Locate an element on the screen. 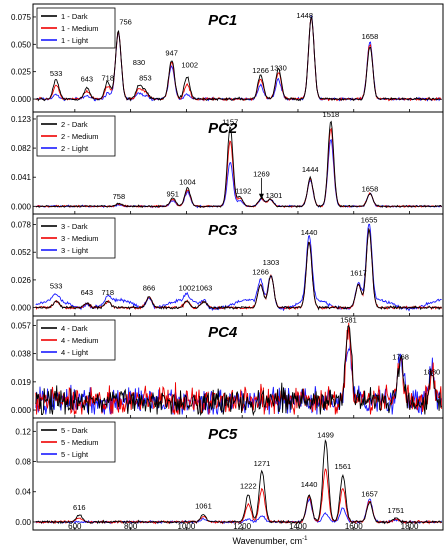 This screenshot has width=447, height=550. x-axis-label-text: Wavenumber, cm is located at coordinates (267, 541).